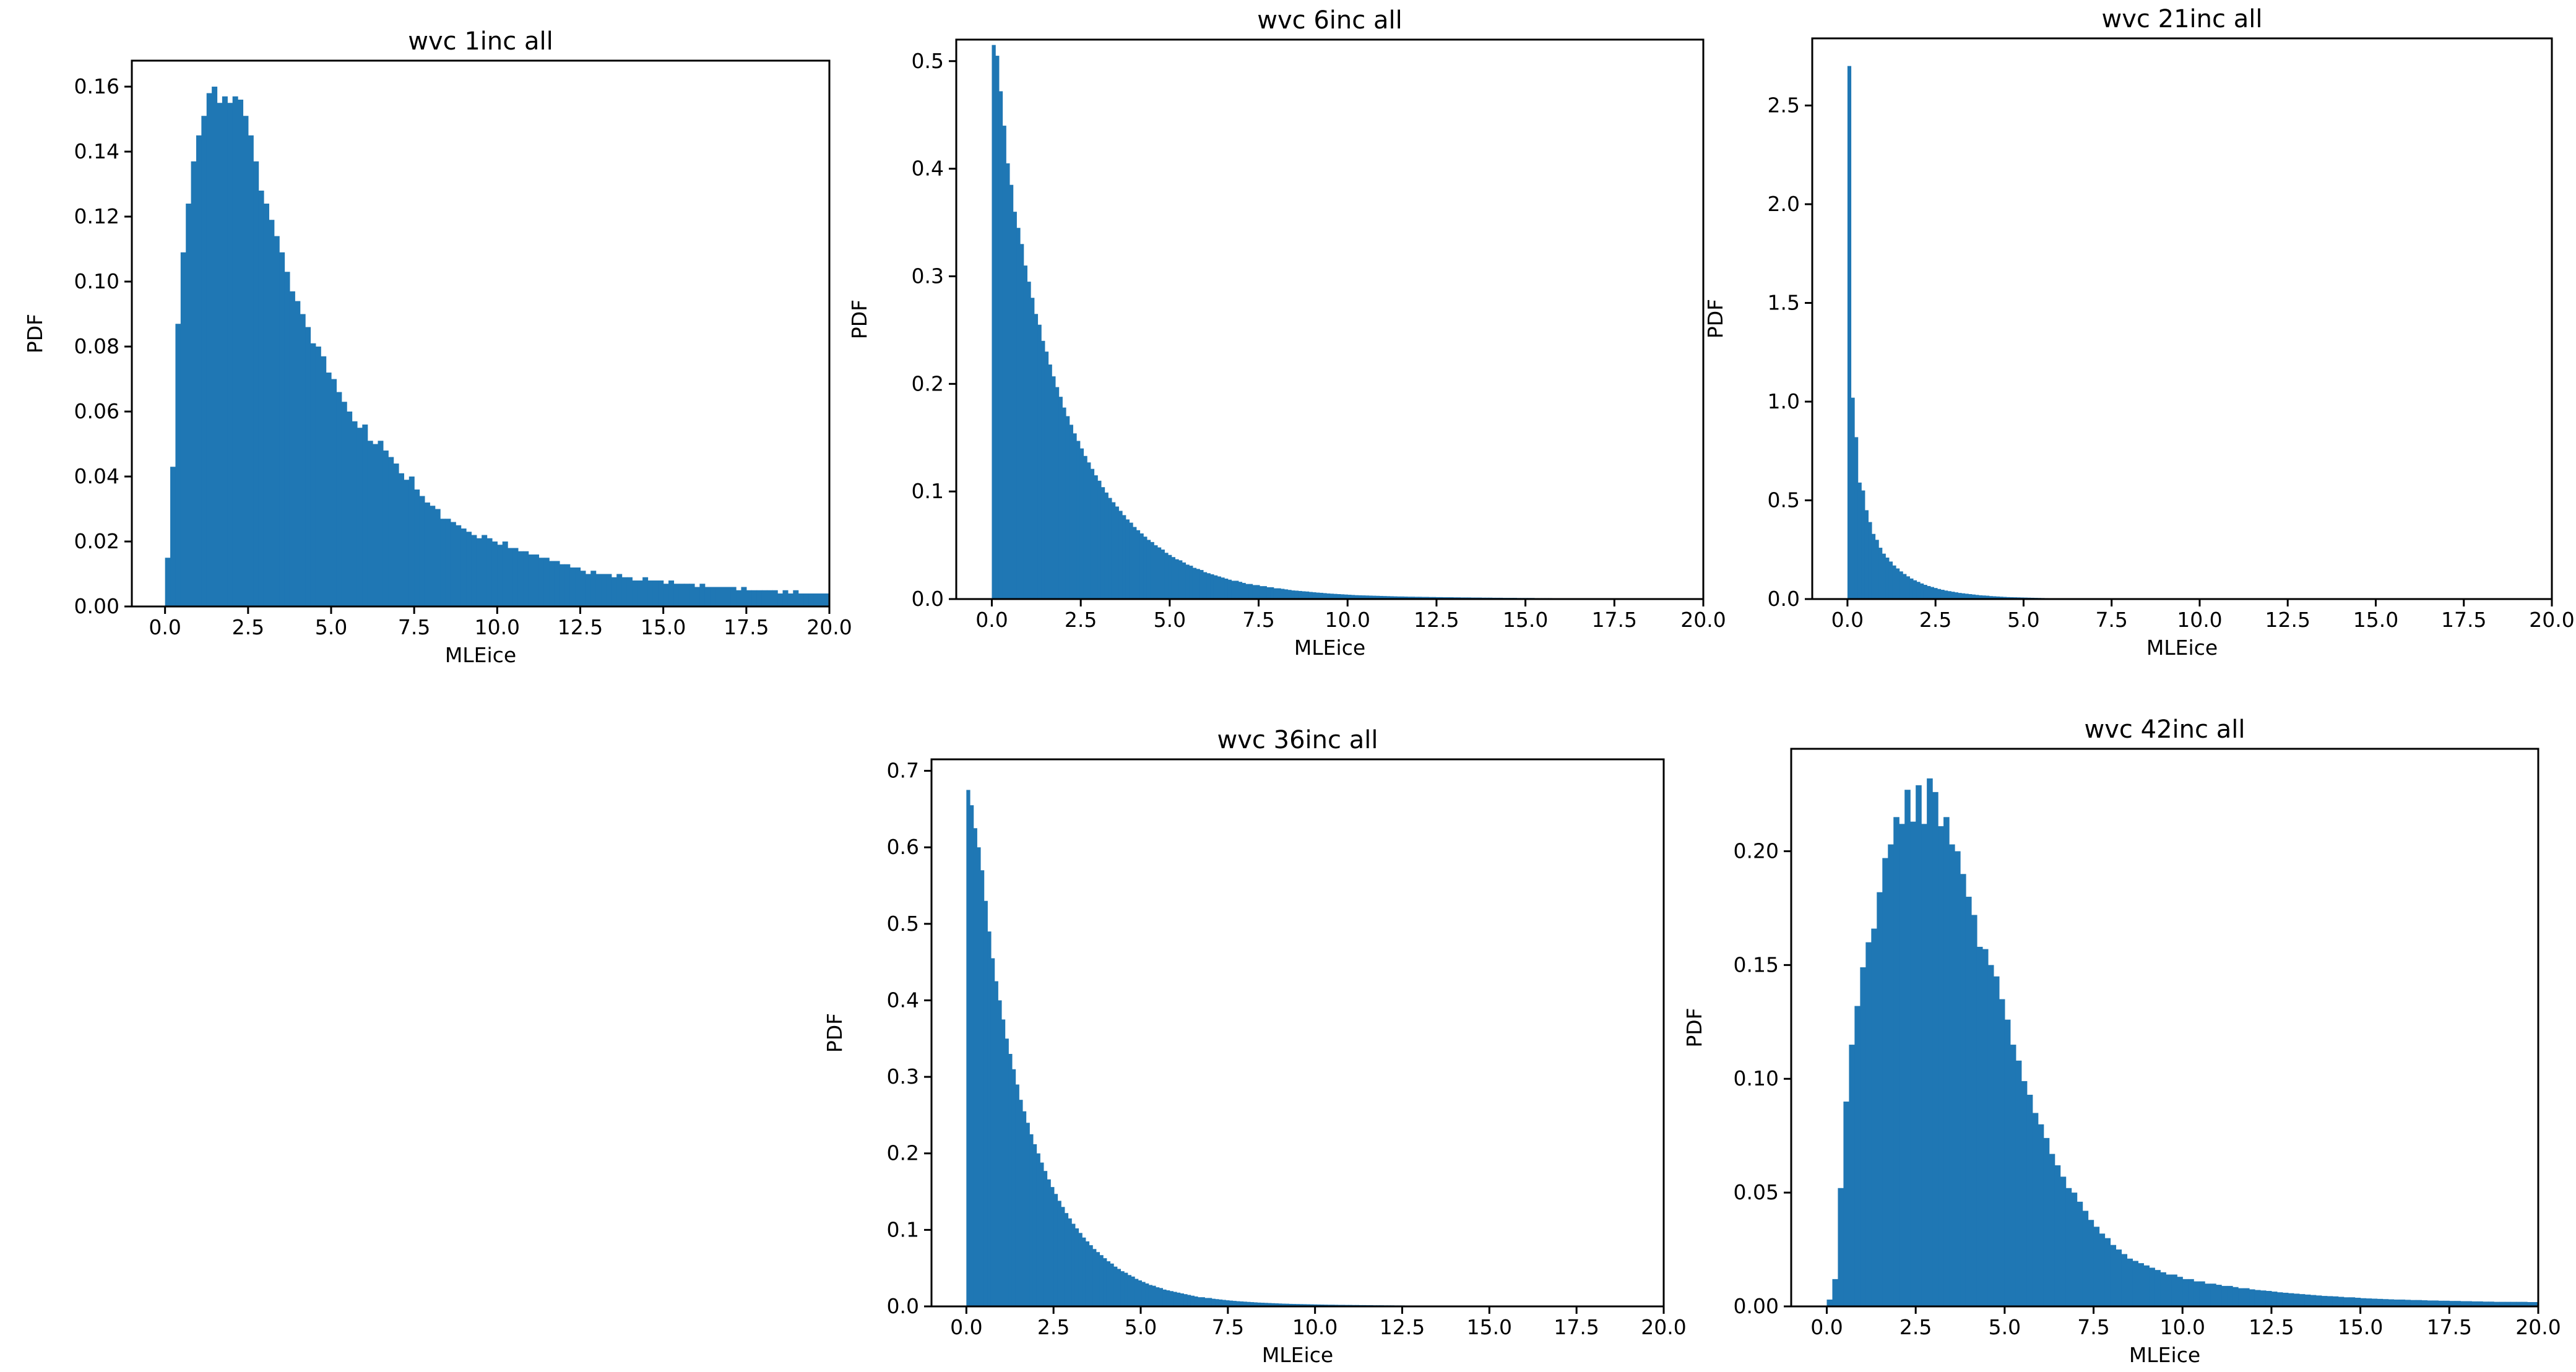 This screenshot has height=1372, width=2576. Describe the element at coordinates (1141, 1327) in the screenshot. I see `x-tick-label: 5.0` at that location.